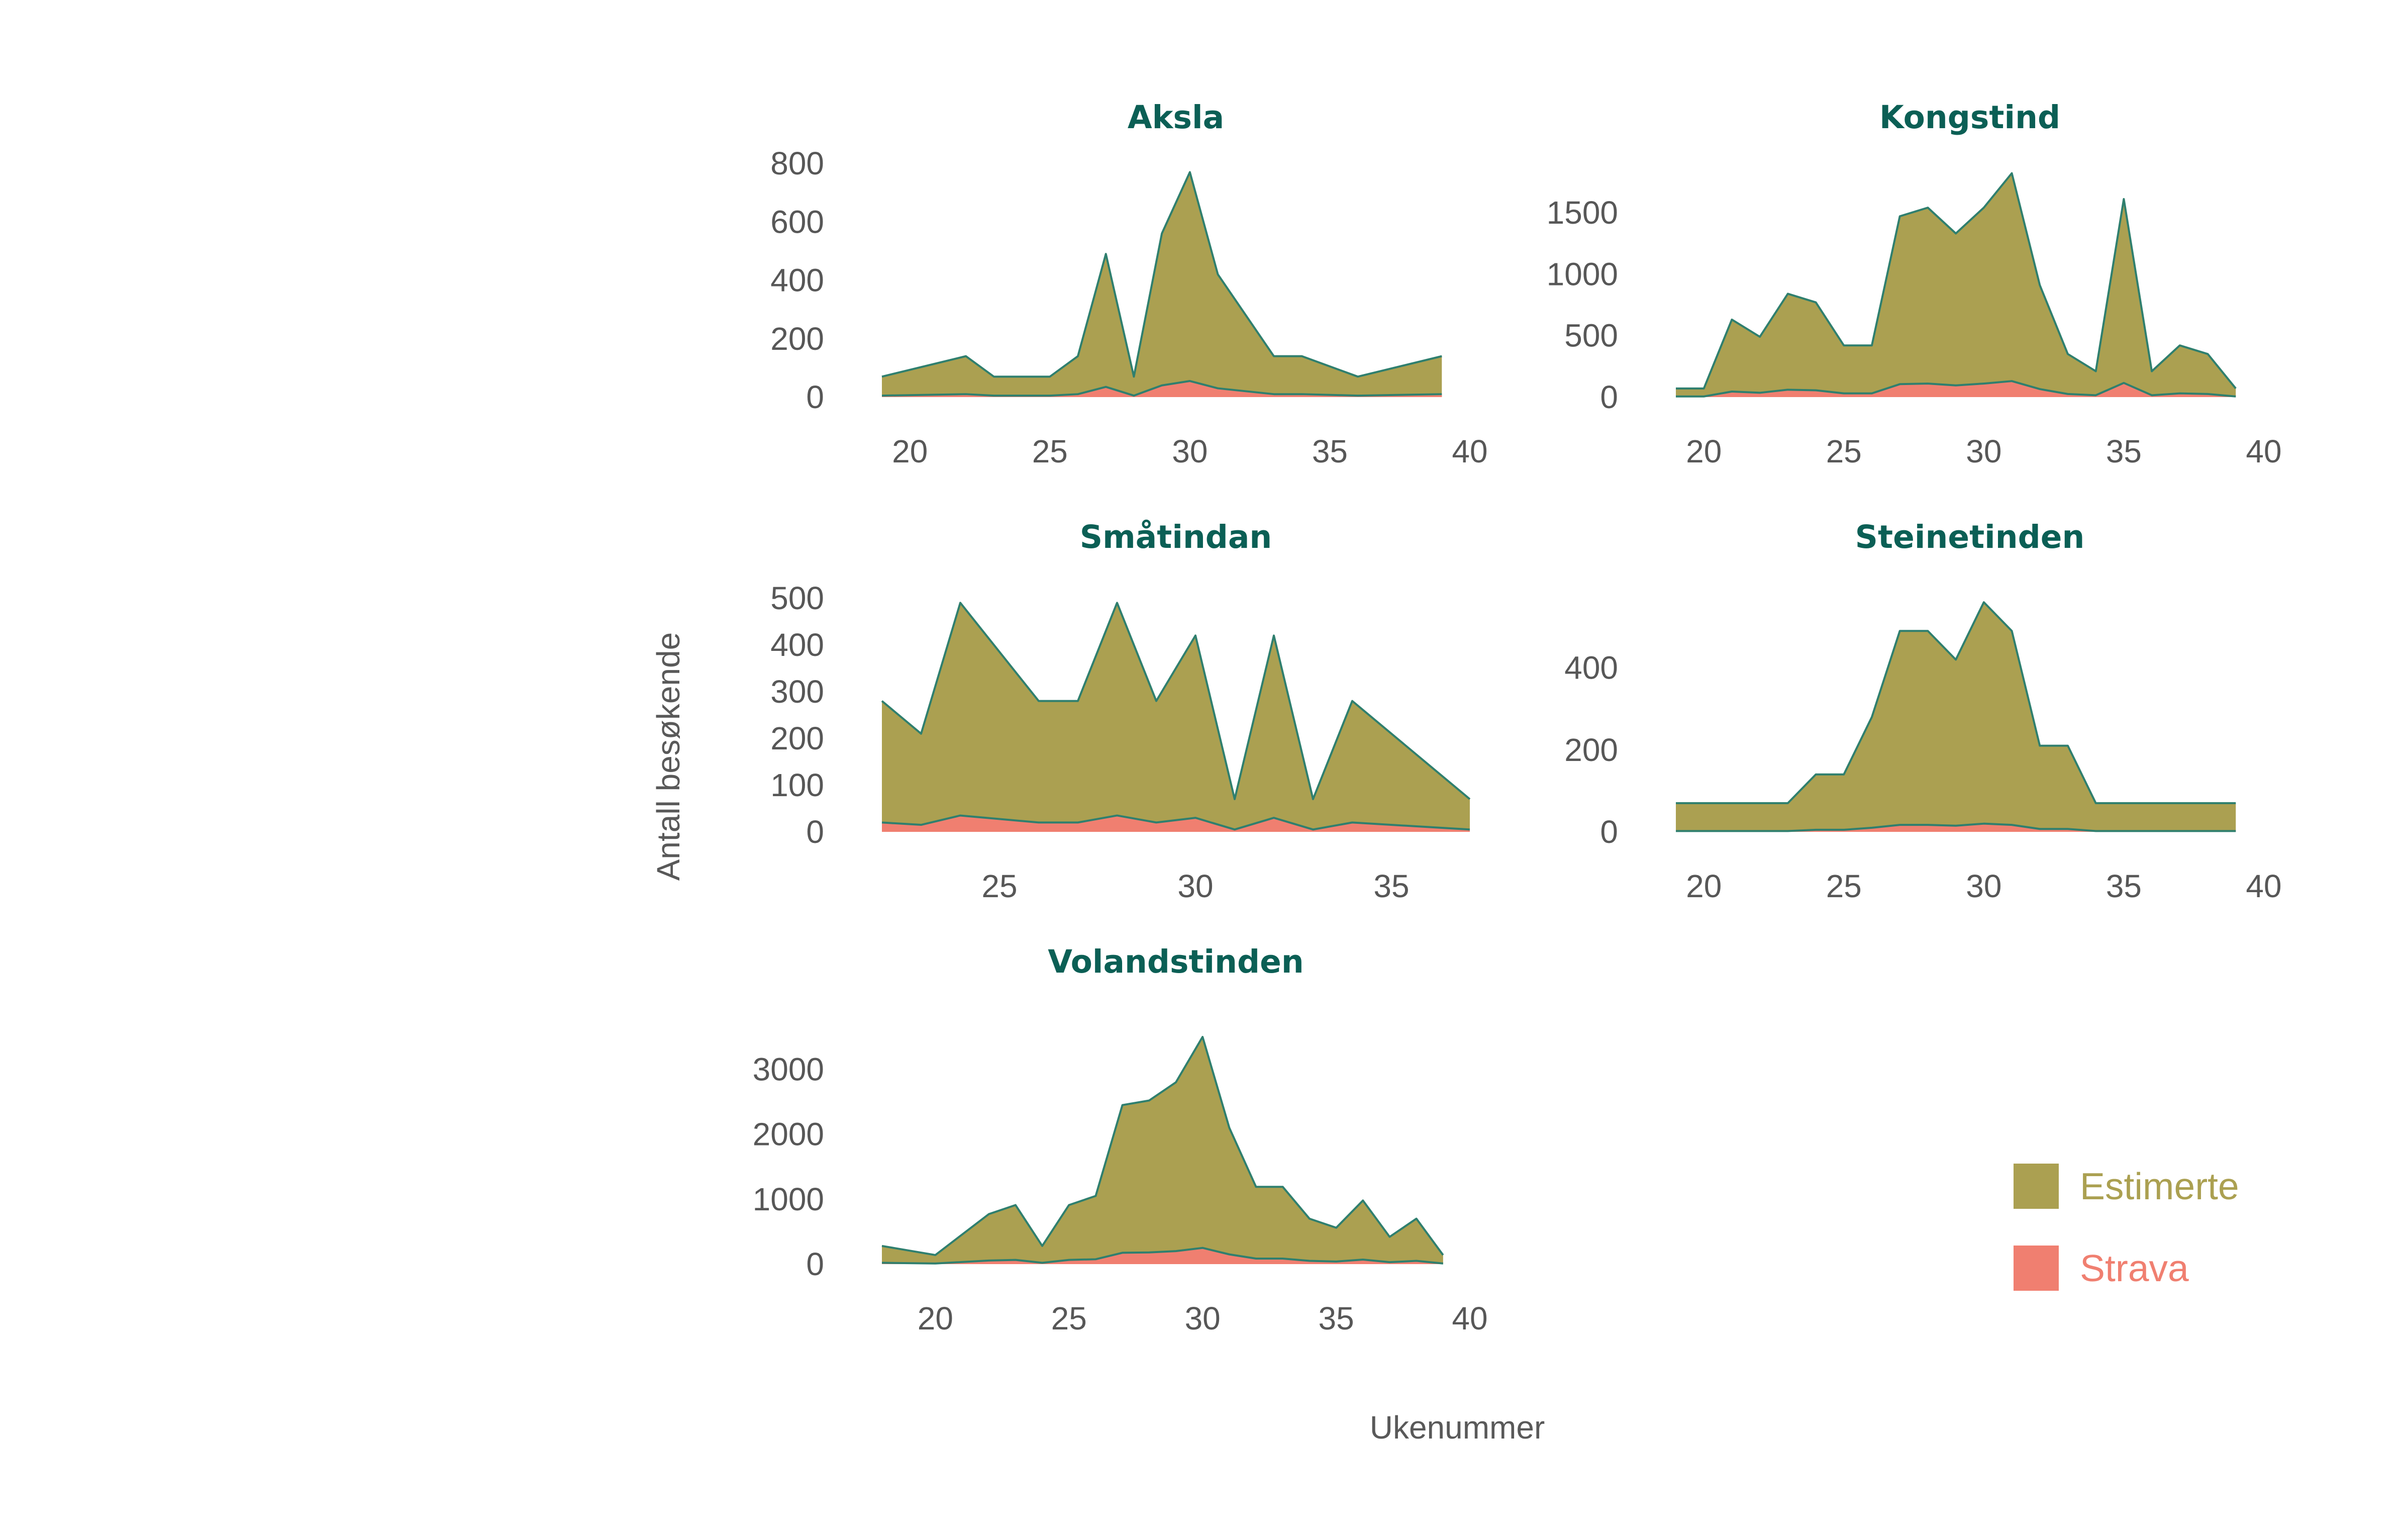 The image size is (2408, 1529). I want to click on y-tick-label: 1500, so click(1582, 213).